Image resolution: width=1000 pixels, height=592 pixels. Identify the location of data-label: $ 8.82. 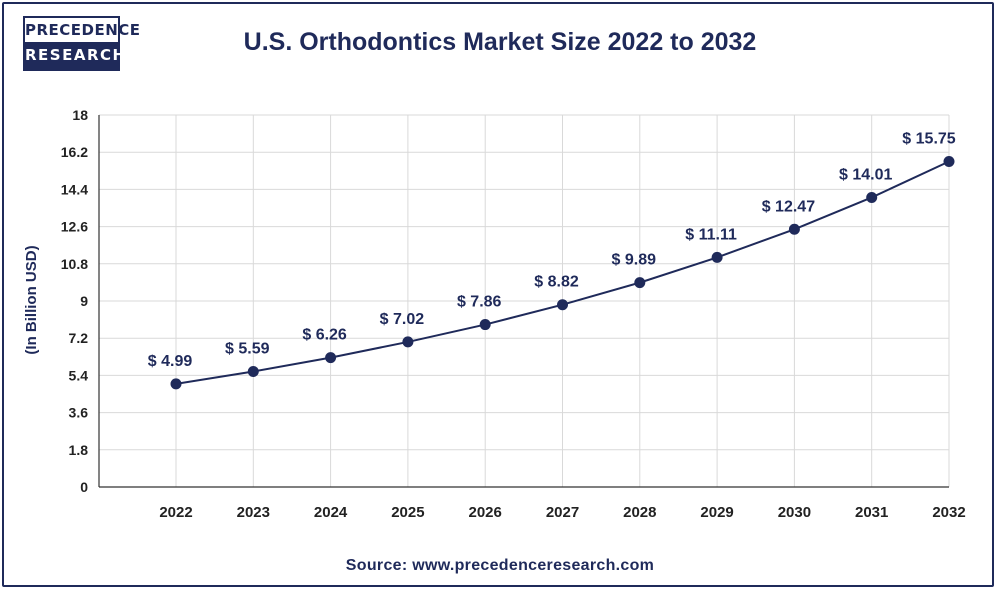
(556, 282).